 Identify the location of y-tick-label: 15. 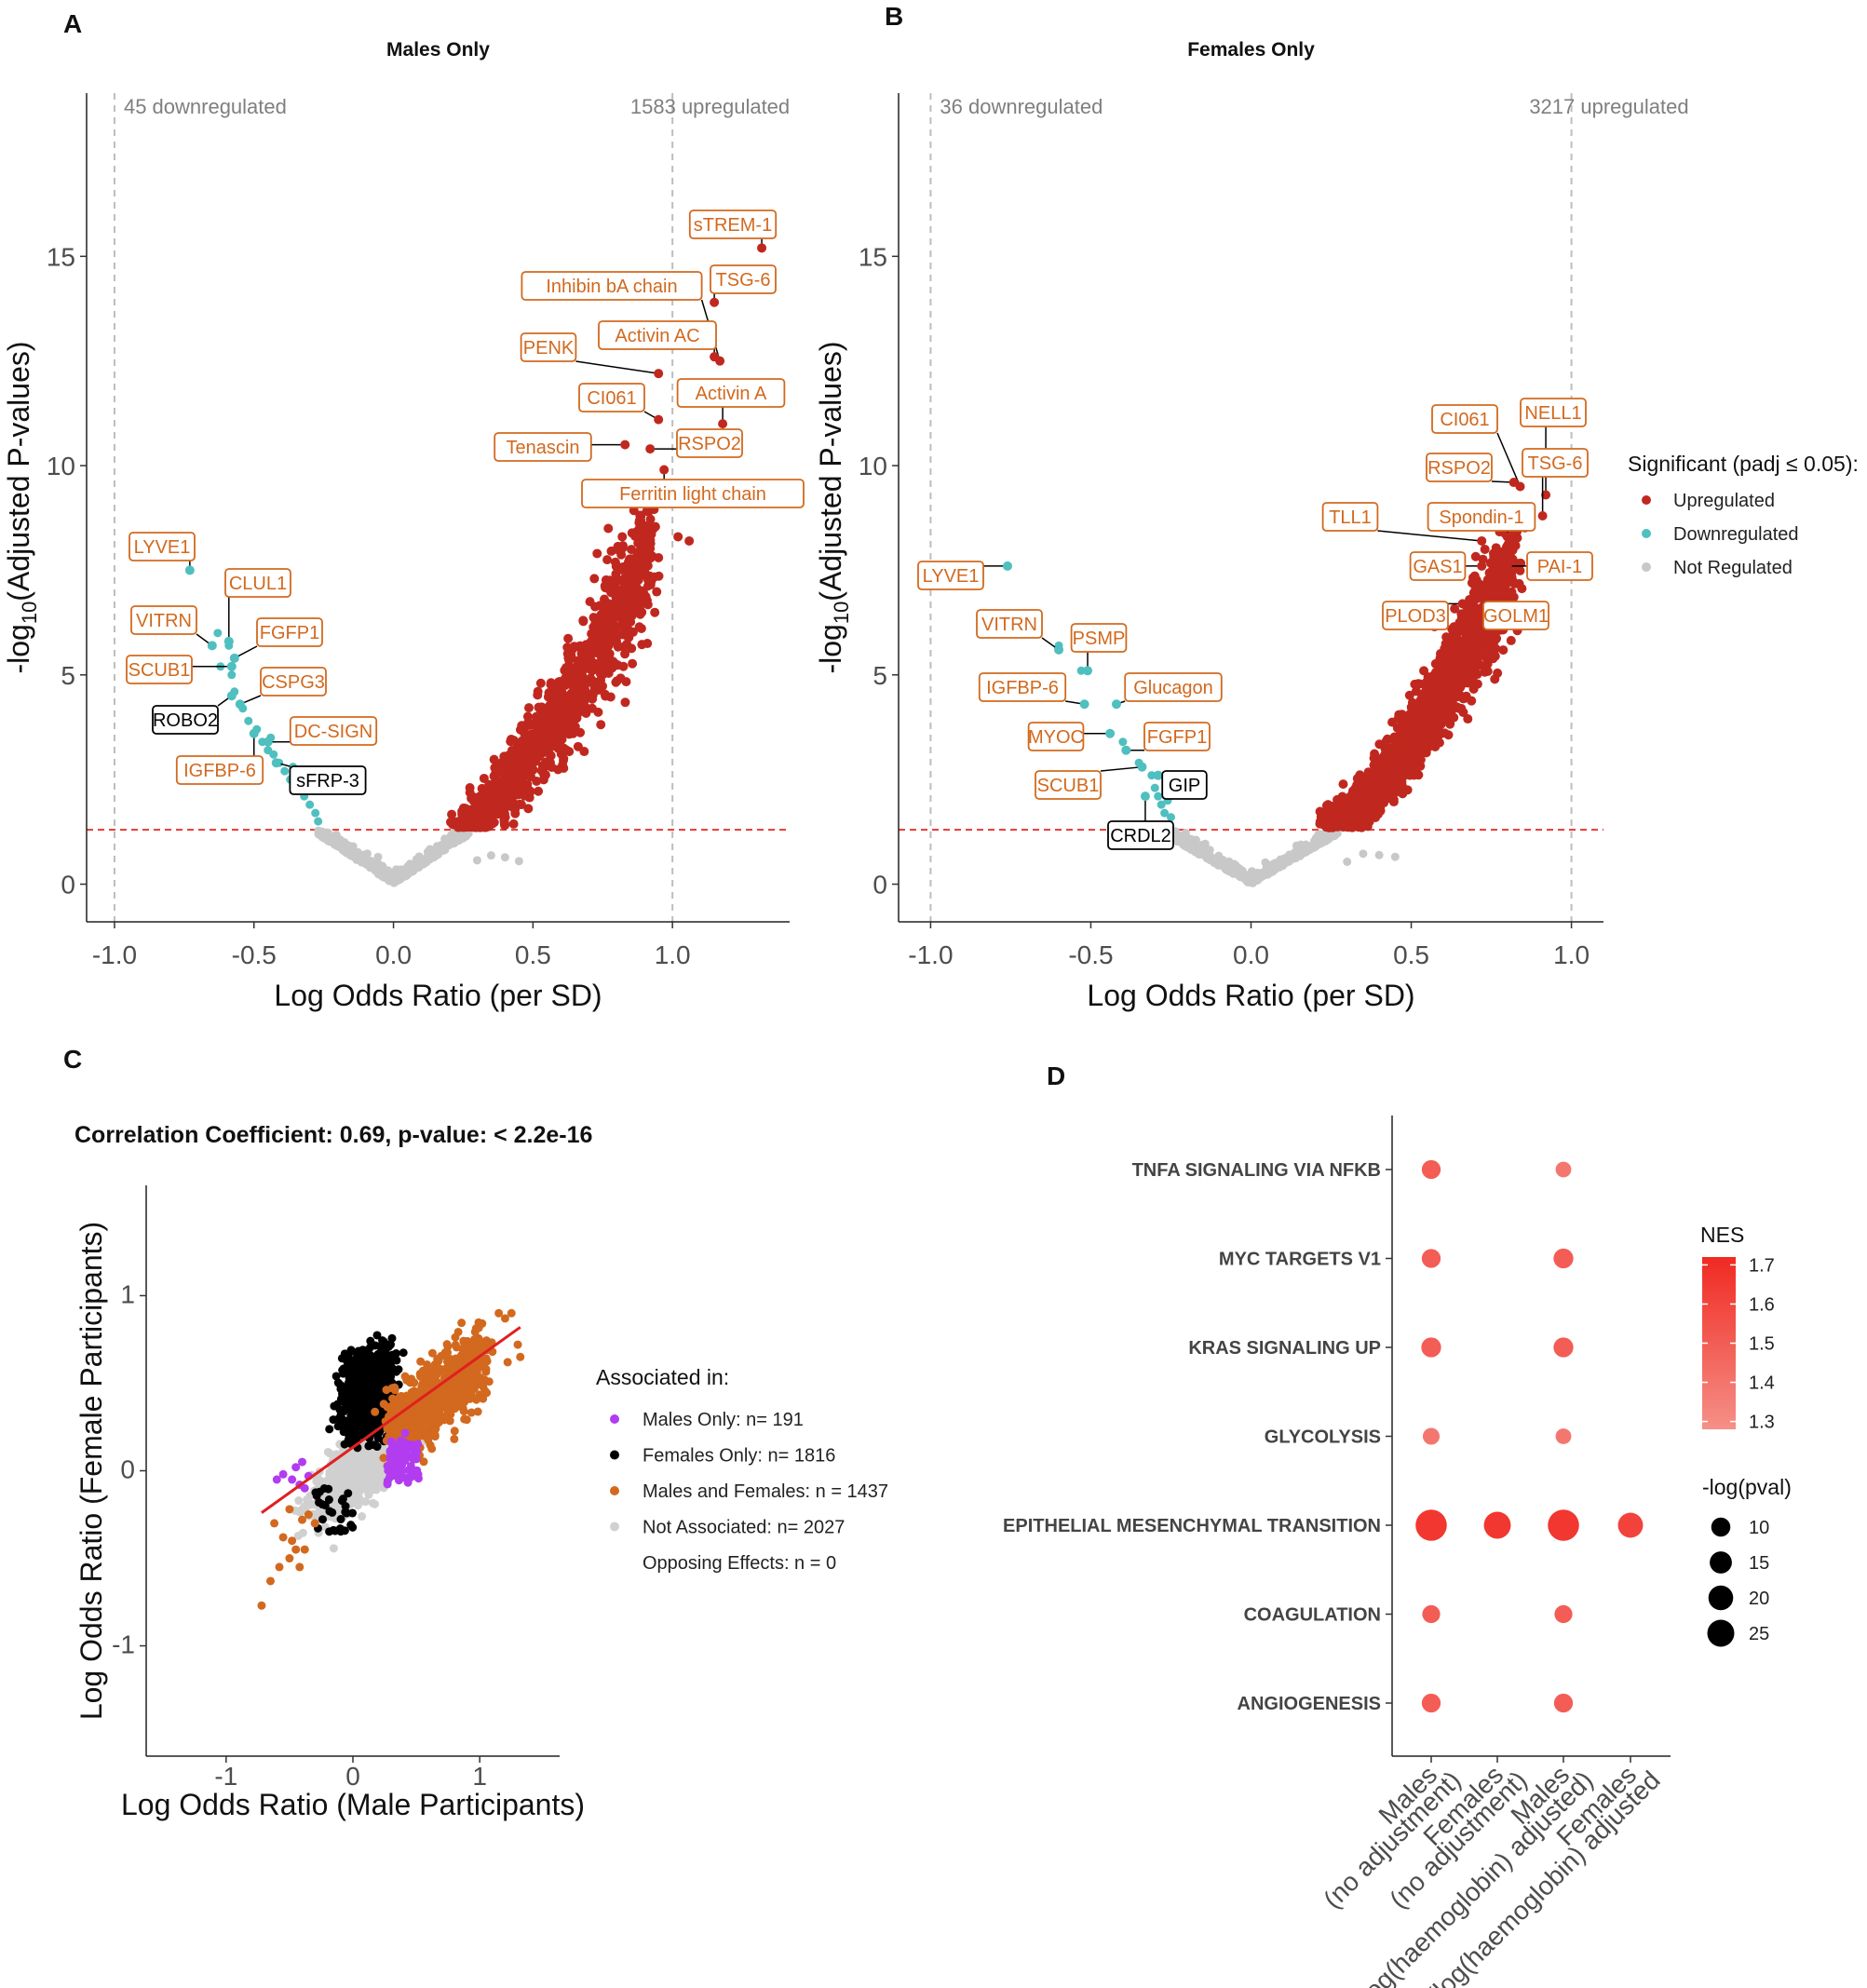
(873, 256).